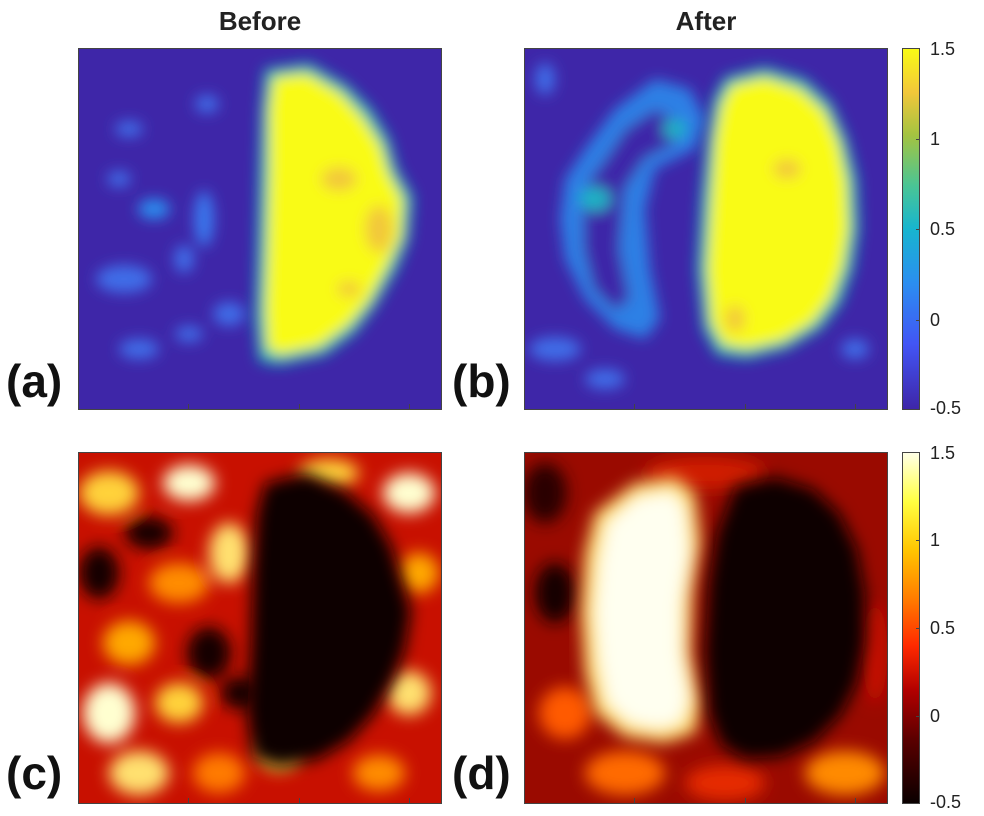  I want to click on colorbar-top-tick-2: 1, so click(935, 139).